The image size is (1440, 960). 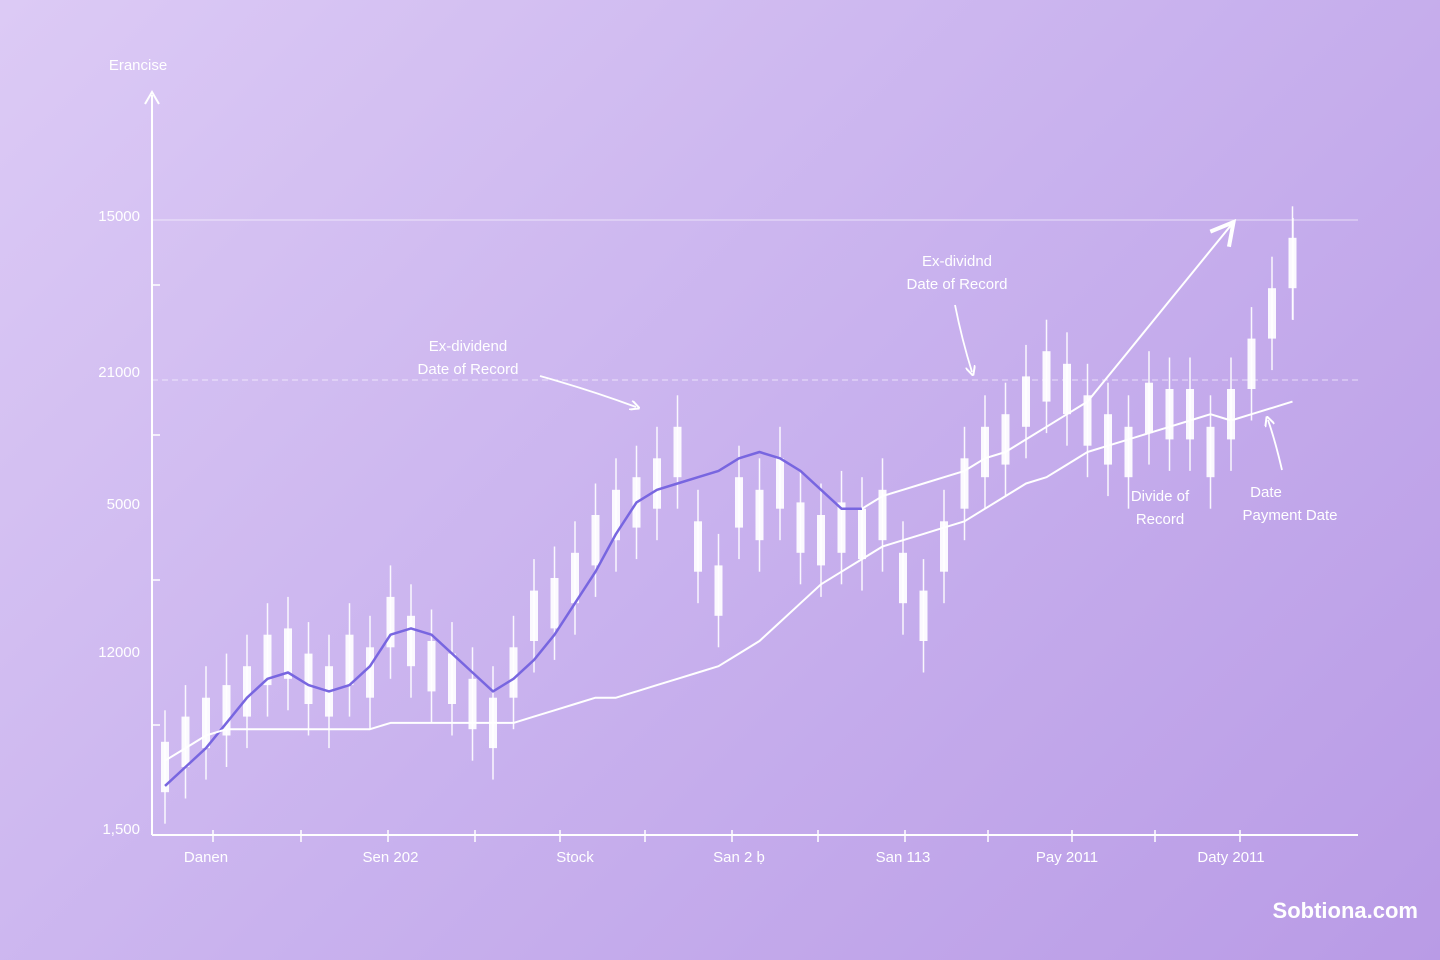 What do you see at coordinates (119, 372) in the screenshot?
I see `y-tick-label: 21000` at bounding box center [119, 372].